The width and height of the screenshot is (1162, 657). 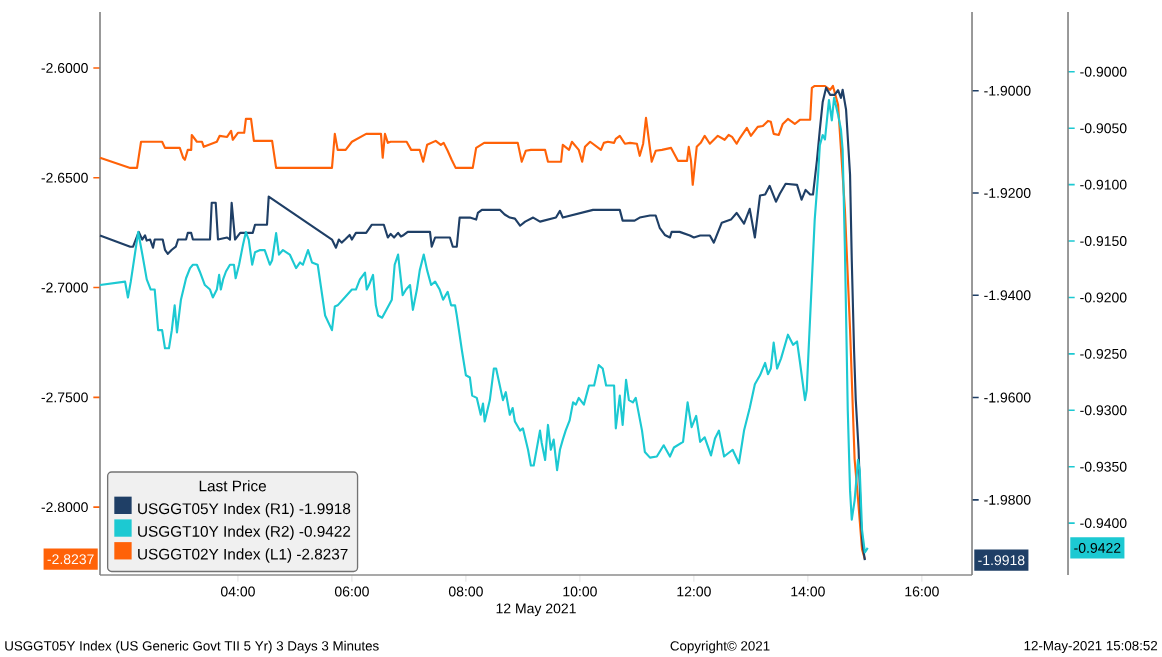 What do you see at coordinates (244, 532) in the screenshot?
I see `legend-label: USGGT10Y Index (R2) -0.9422` at bounding box center [244, 532].